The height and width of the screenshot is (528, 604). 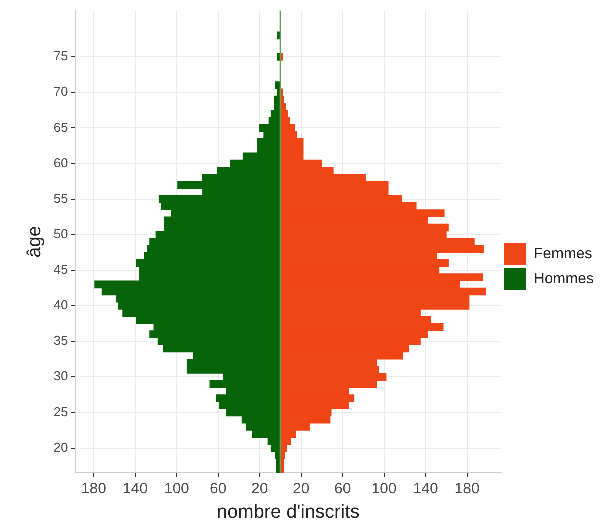 What do you see at coordinates (61, 162) in the screenshot?
I see `y-tick-label: 60` at bounding box center [61, 162].